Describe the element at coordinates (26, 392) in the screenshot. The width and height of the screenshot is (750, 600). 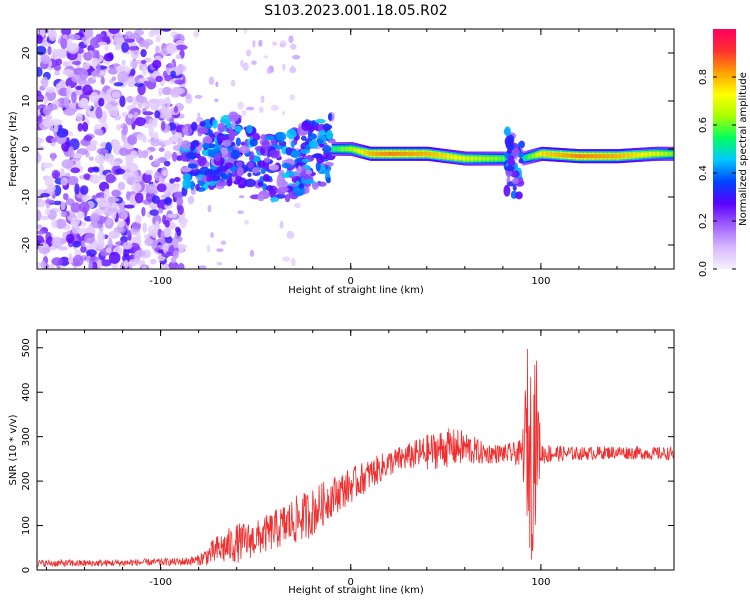
I see `y-tick-label: 400` at that location.